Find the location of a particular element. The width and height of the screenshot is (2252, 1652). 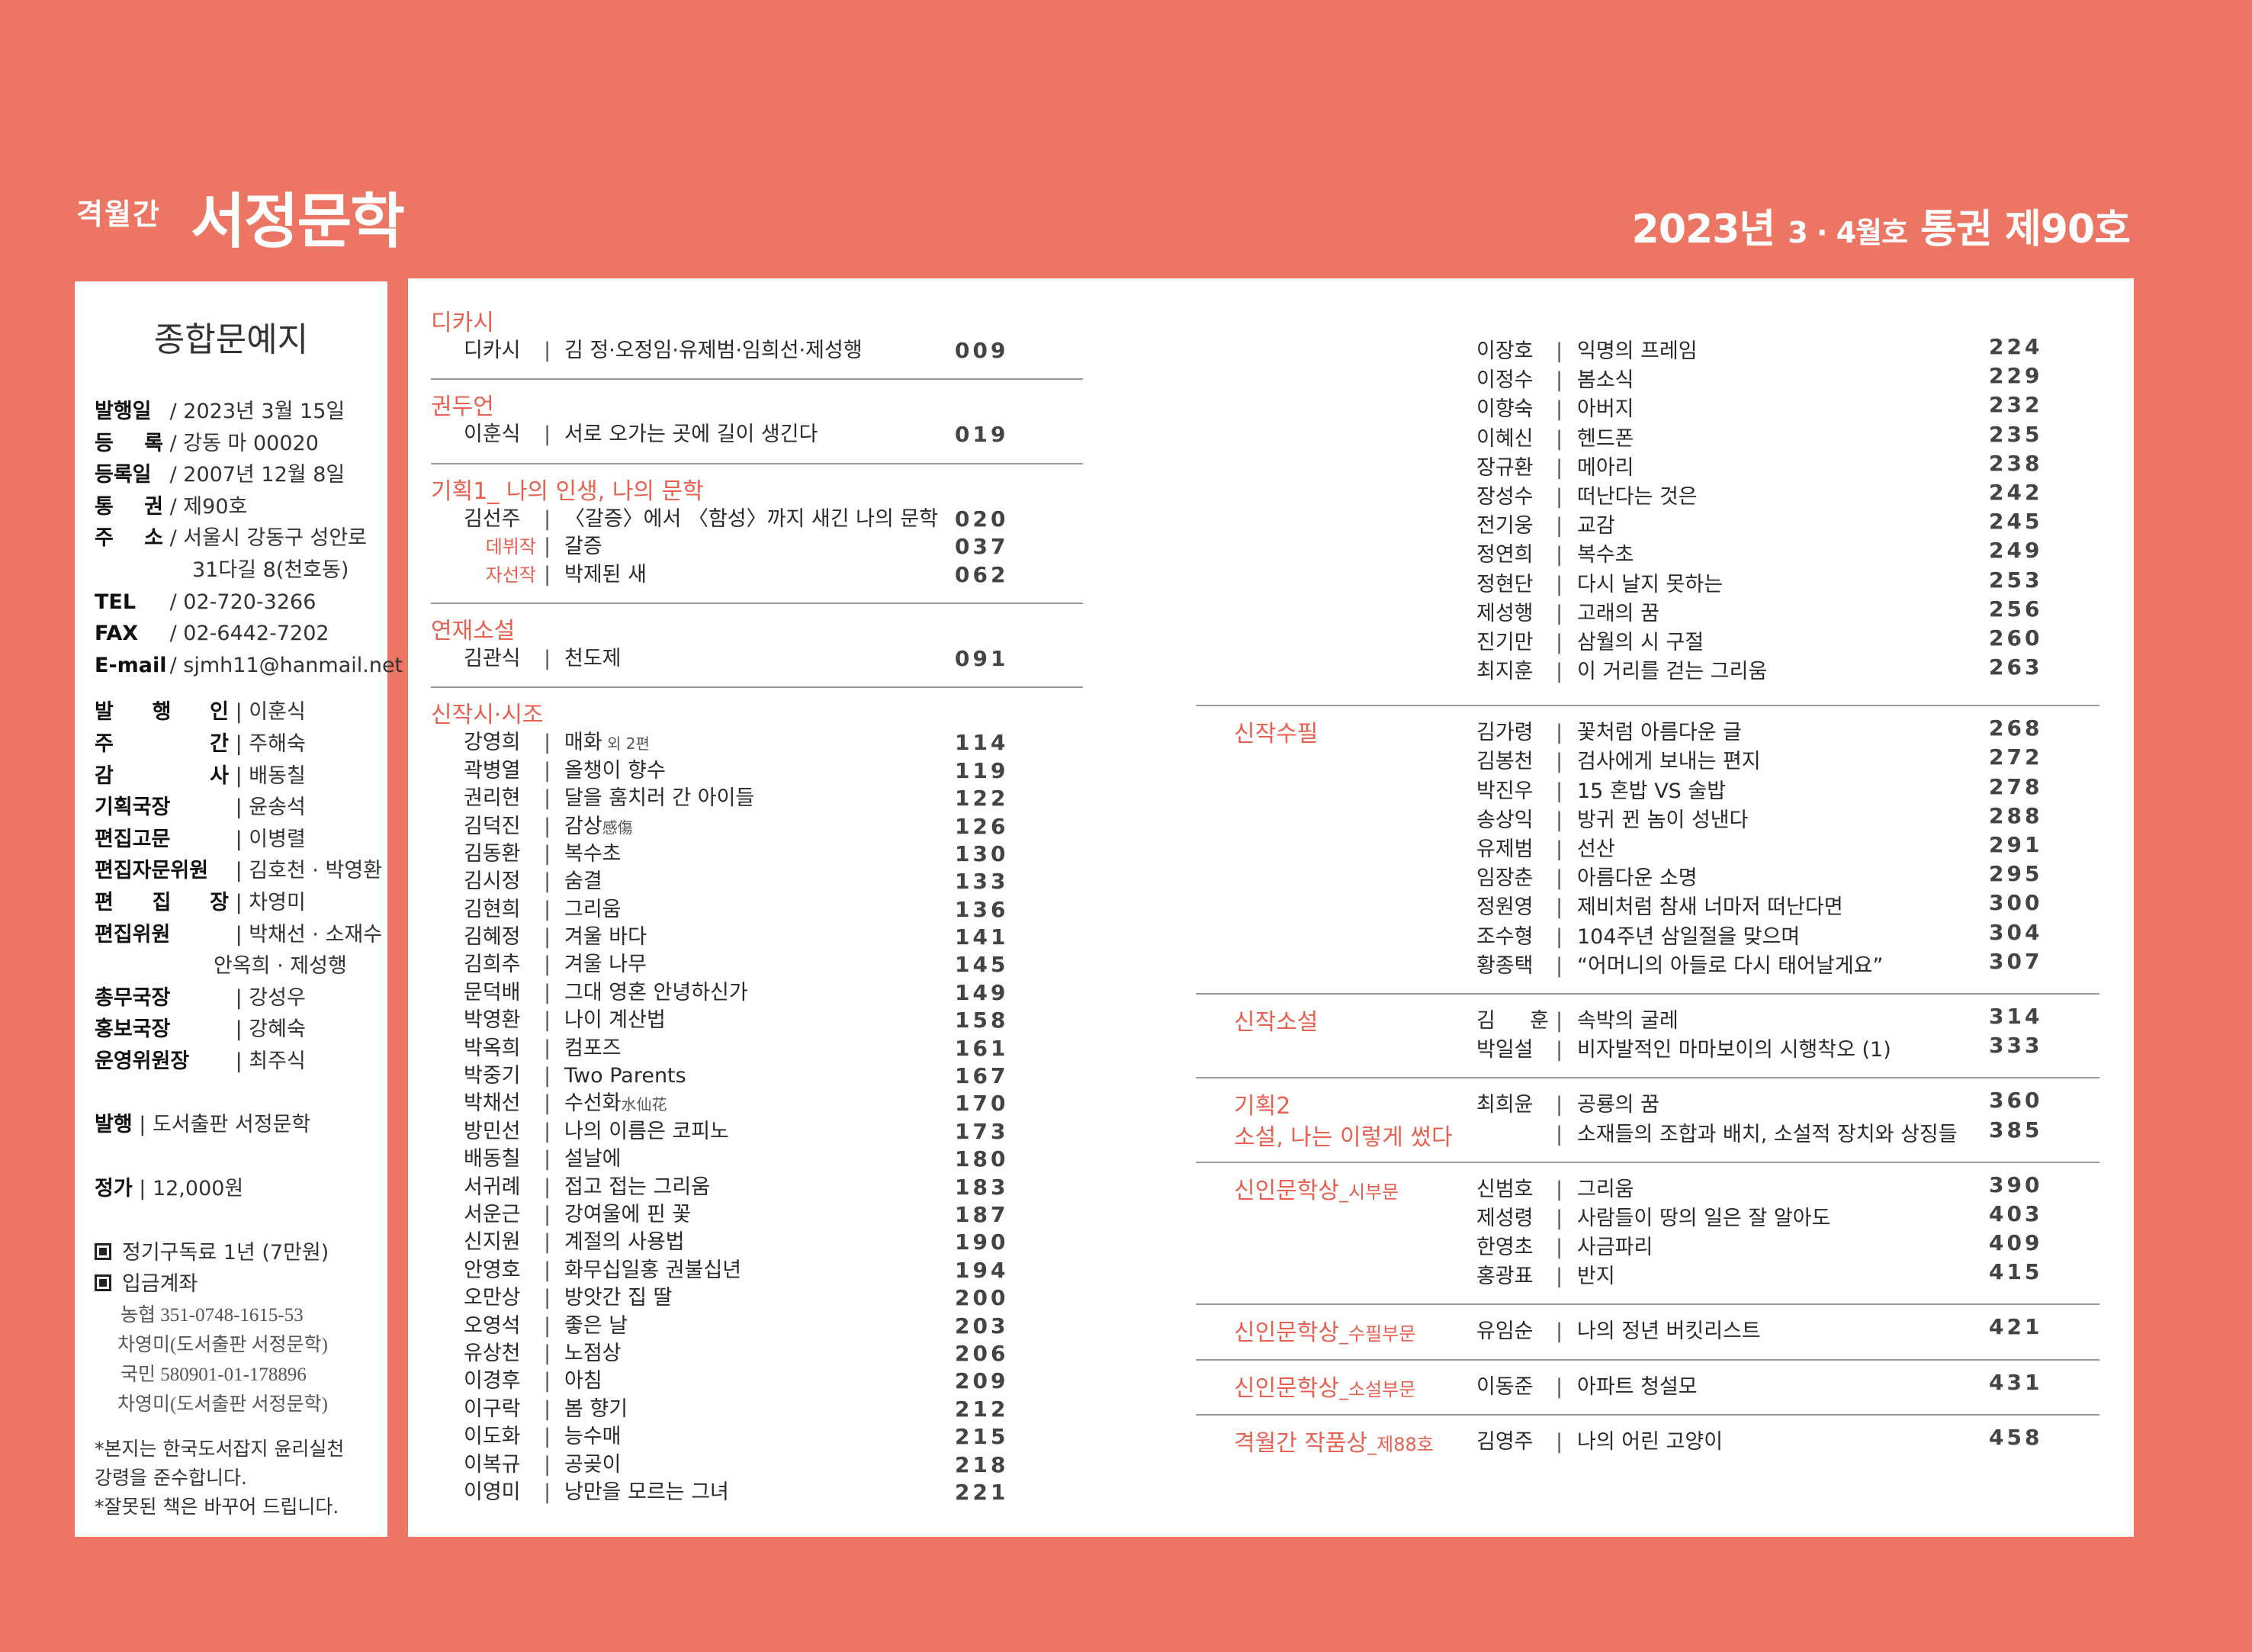

page-number: 224 is located at coordinates (2016, 346).